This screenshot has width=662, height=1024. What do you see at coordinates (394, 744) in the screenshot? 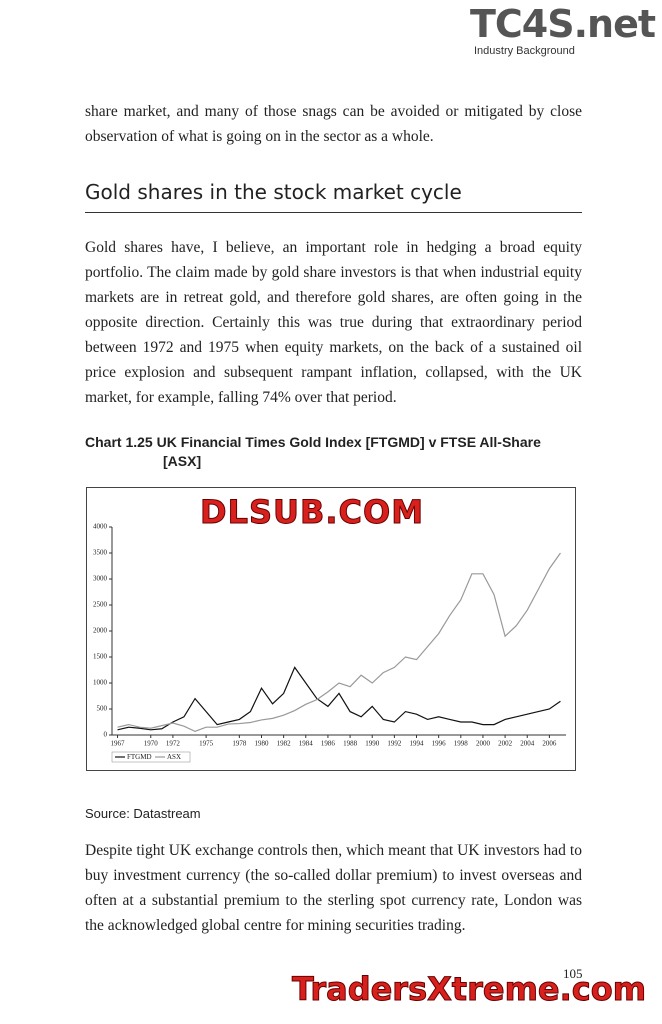
I see `x-tick-label: 1992` at bounding box center [394, 744].